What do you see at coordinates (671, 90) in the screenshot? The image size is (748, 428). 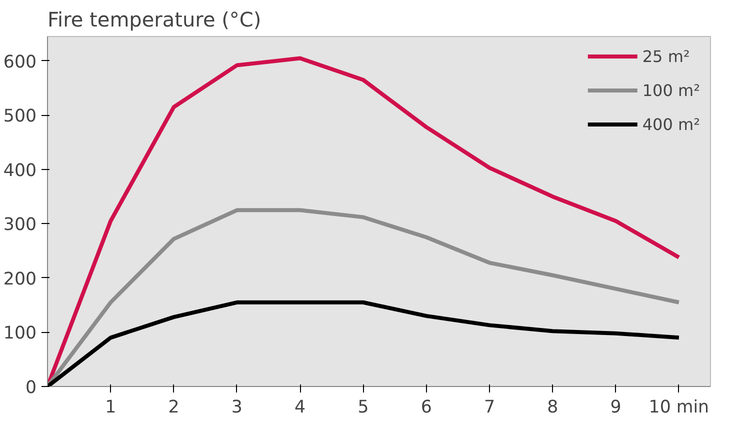 I see `legend-label: 100 m²` at bounding box center [671, 90].